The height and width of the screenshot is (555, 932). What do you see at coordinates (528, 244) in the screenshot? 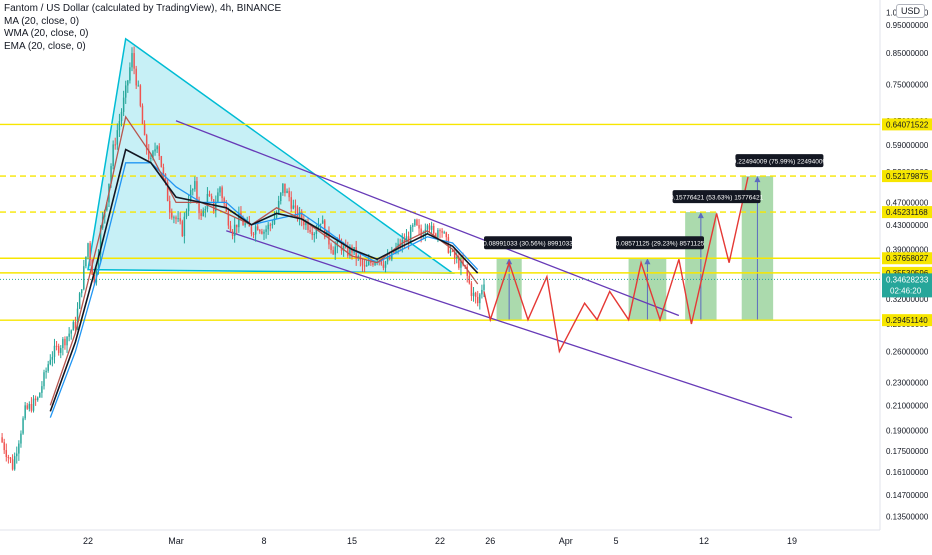
I see `measure-label-1: 0.08991033 (30.56%) 8991033` at bounding box center [528, 244].